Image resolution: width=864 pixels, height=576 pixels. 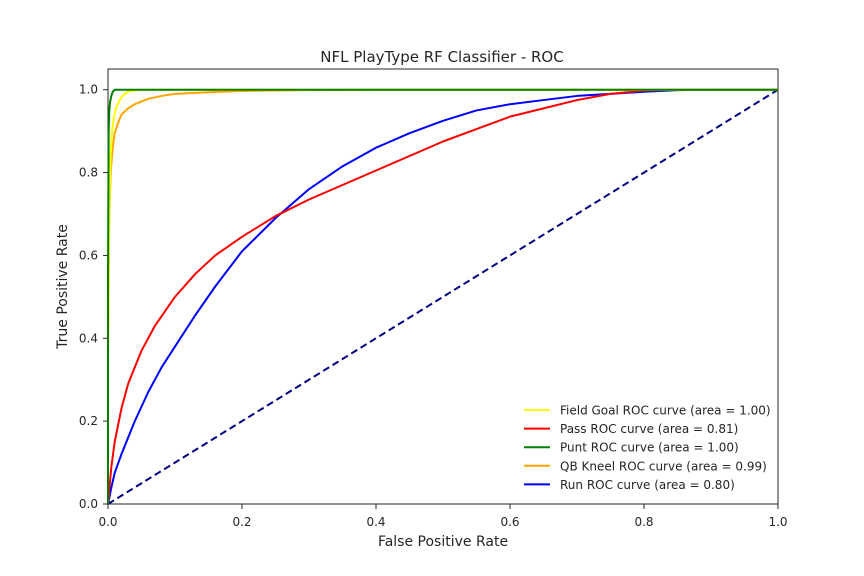 What do you see at coordinates (88, 173) in the screenshot?
I see `y-tick-label: 0.8` at bounding box center [88, 173].